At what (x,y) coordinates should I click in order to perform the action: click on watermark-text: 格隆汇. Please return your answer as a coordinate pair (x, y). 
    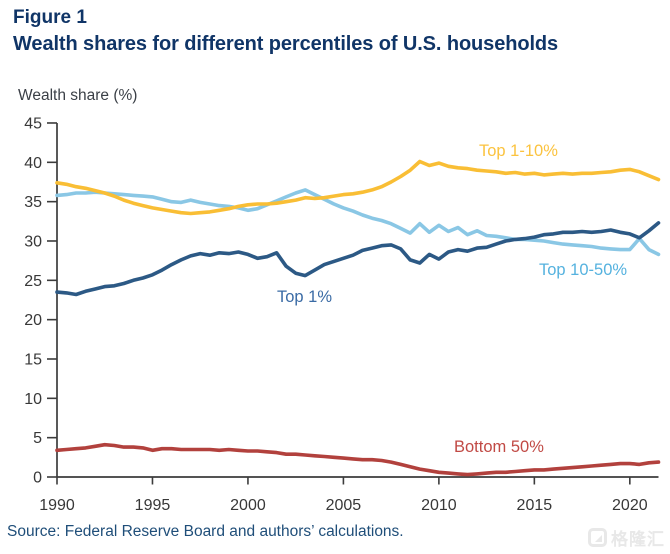
    Looking at the image, I should click on (638, 539).